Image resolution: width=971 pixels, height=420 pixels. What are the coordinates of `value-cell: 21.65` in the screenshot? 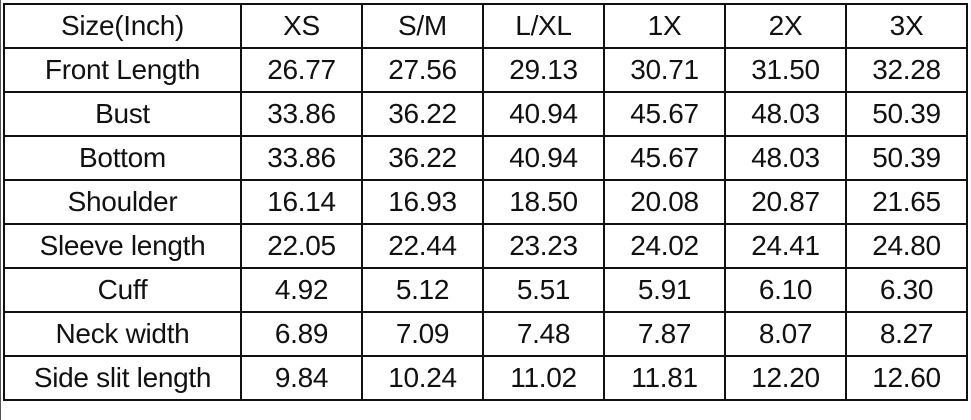 It's located at (906, 202).